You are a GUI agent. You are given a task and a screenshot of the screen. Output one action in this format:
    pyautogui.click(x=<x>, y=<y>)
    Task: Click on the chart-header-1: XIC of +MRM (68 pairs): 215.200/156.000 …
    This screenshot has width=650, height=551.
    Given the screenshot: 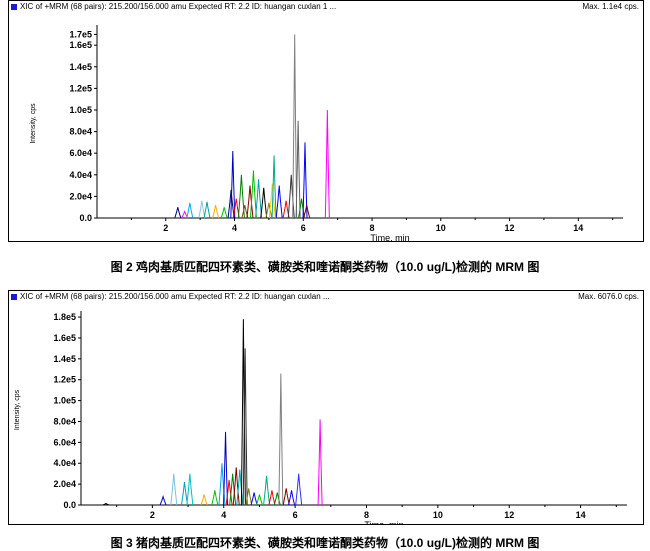 What is the action you would take?
    pyautogui.click(x=326, y=7)
    